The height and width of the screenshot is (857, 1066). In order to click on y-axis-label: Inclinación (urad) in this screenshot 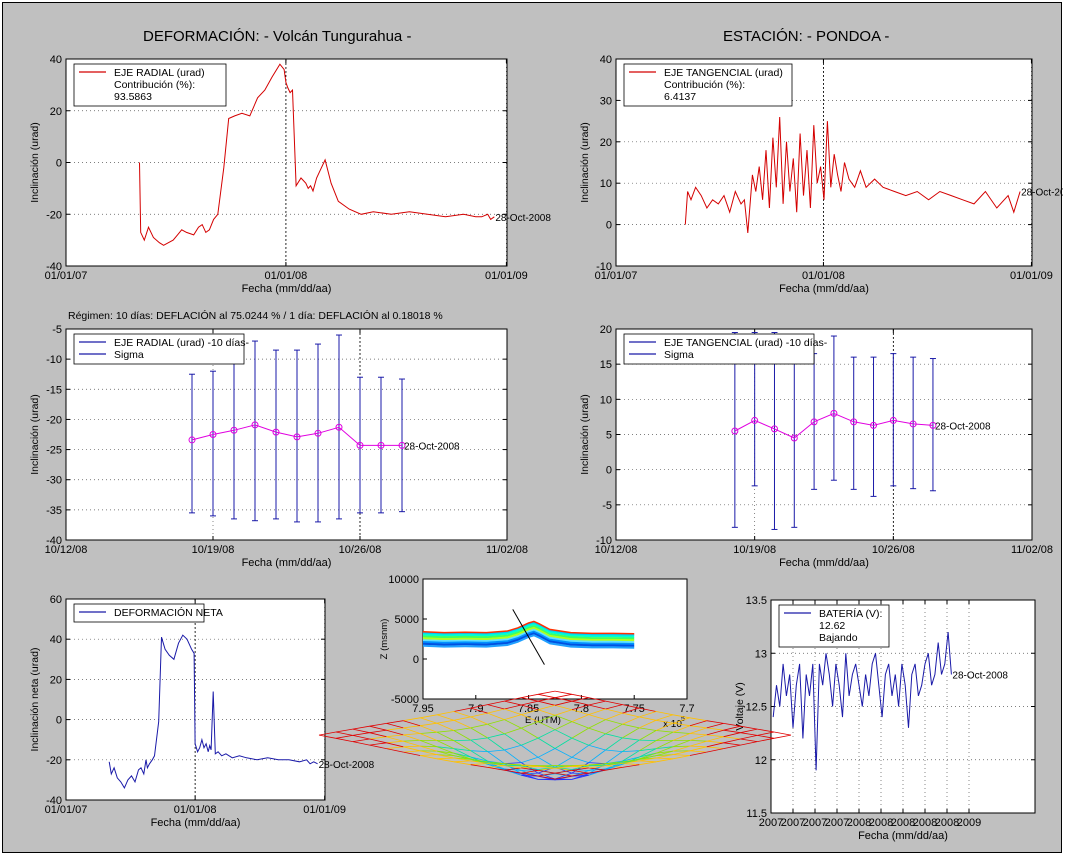, I will do `click(585, 162)`.